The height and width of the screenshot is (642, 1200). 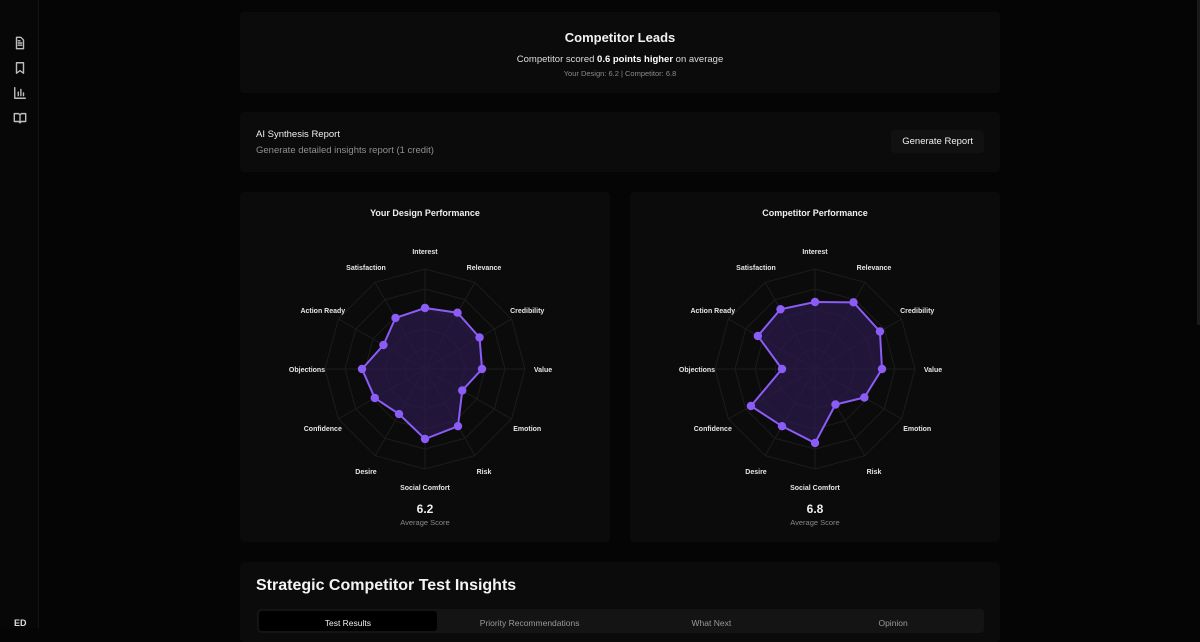 What do you see at coordinates (815, 213) in the screenshot?
I see `chart-title: Competitor Performance` at bounding box center [815, 213].